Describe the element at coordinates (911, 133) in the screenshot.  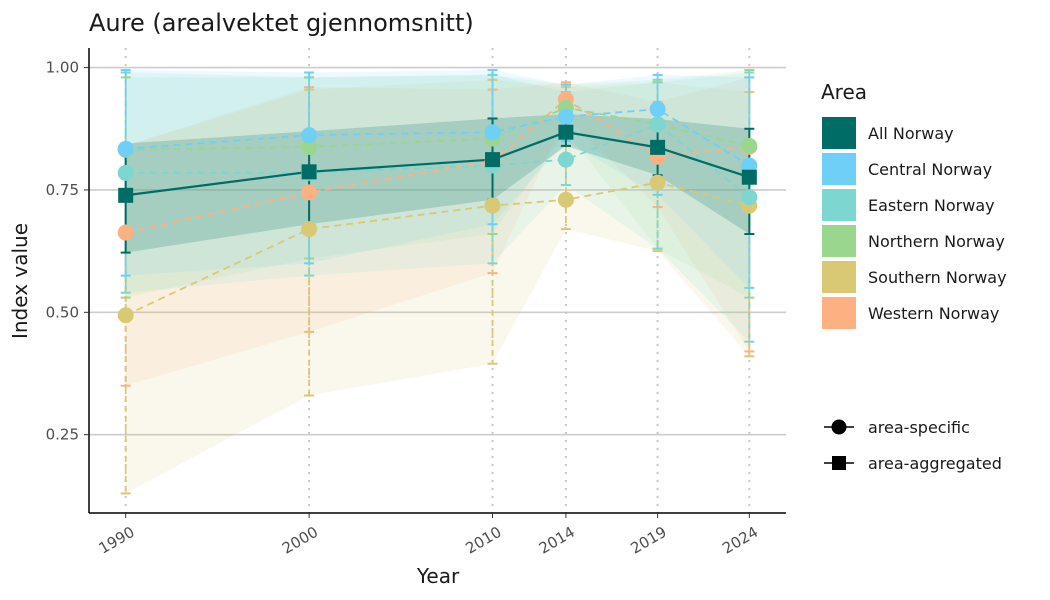
I see `legend-label: All Norway` at that location.